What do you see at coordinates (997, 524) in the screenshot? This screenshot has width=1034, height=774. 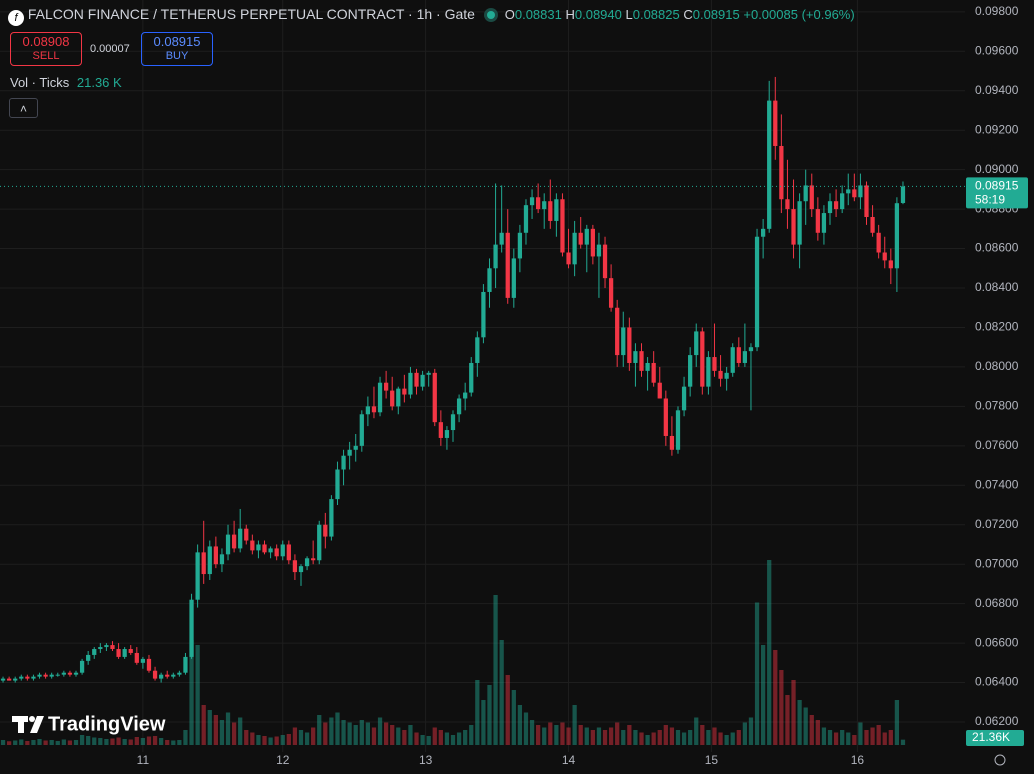 I see `y-tick-label: 0.07200` at bounding box center [997, 524].